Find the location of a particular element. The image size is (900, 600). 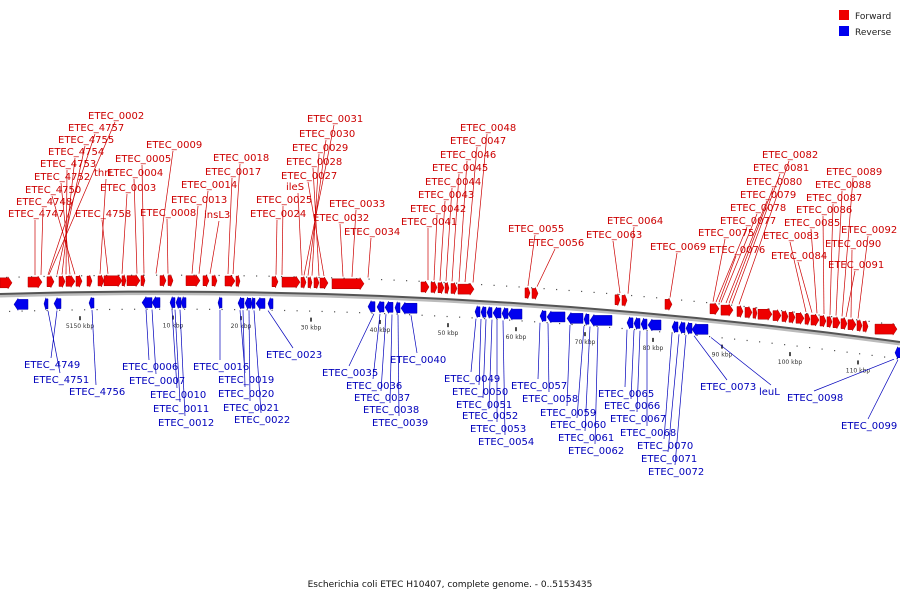

reverse-gene-label: ETEC_0023 is located at coordinates (294, 355).